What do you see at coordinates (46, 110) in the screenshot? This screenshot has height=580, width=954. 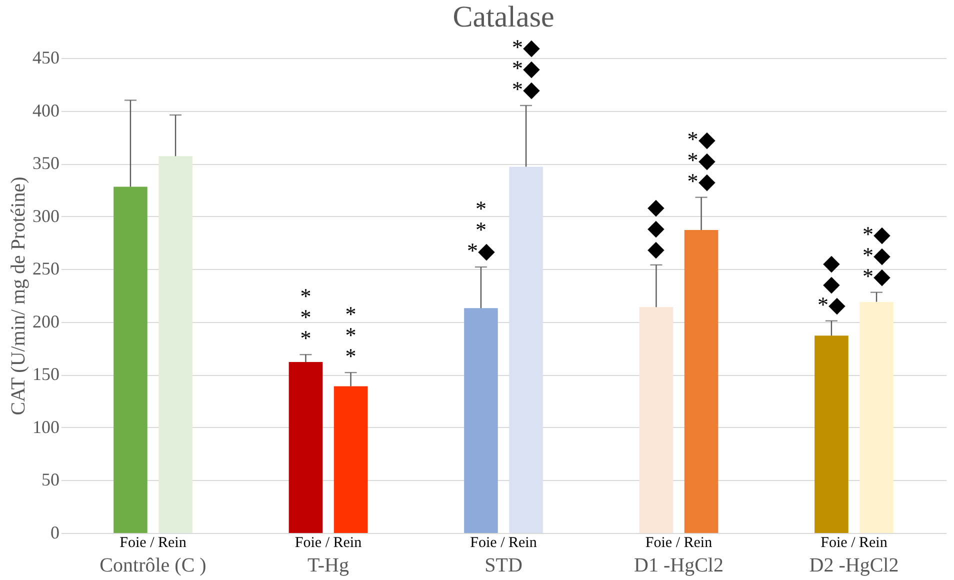 I see `y-tick-label: 400` at bounding box center [46, 110].